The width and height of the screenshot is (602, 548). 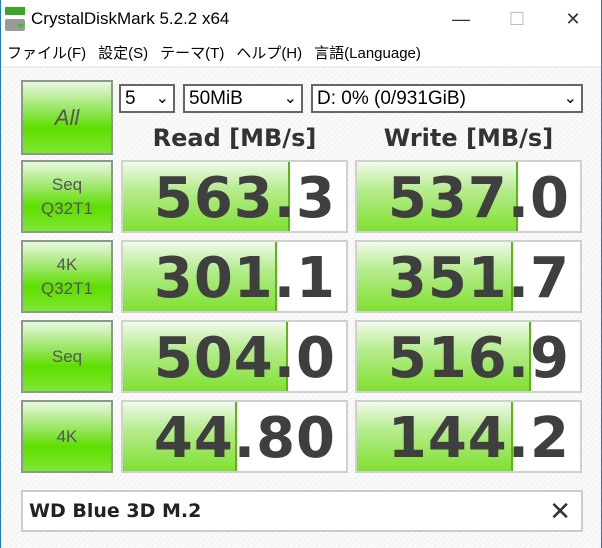 I want to click on maximize-button: ☐, so click(x=517, y=18).